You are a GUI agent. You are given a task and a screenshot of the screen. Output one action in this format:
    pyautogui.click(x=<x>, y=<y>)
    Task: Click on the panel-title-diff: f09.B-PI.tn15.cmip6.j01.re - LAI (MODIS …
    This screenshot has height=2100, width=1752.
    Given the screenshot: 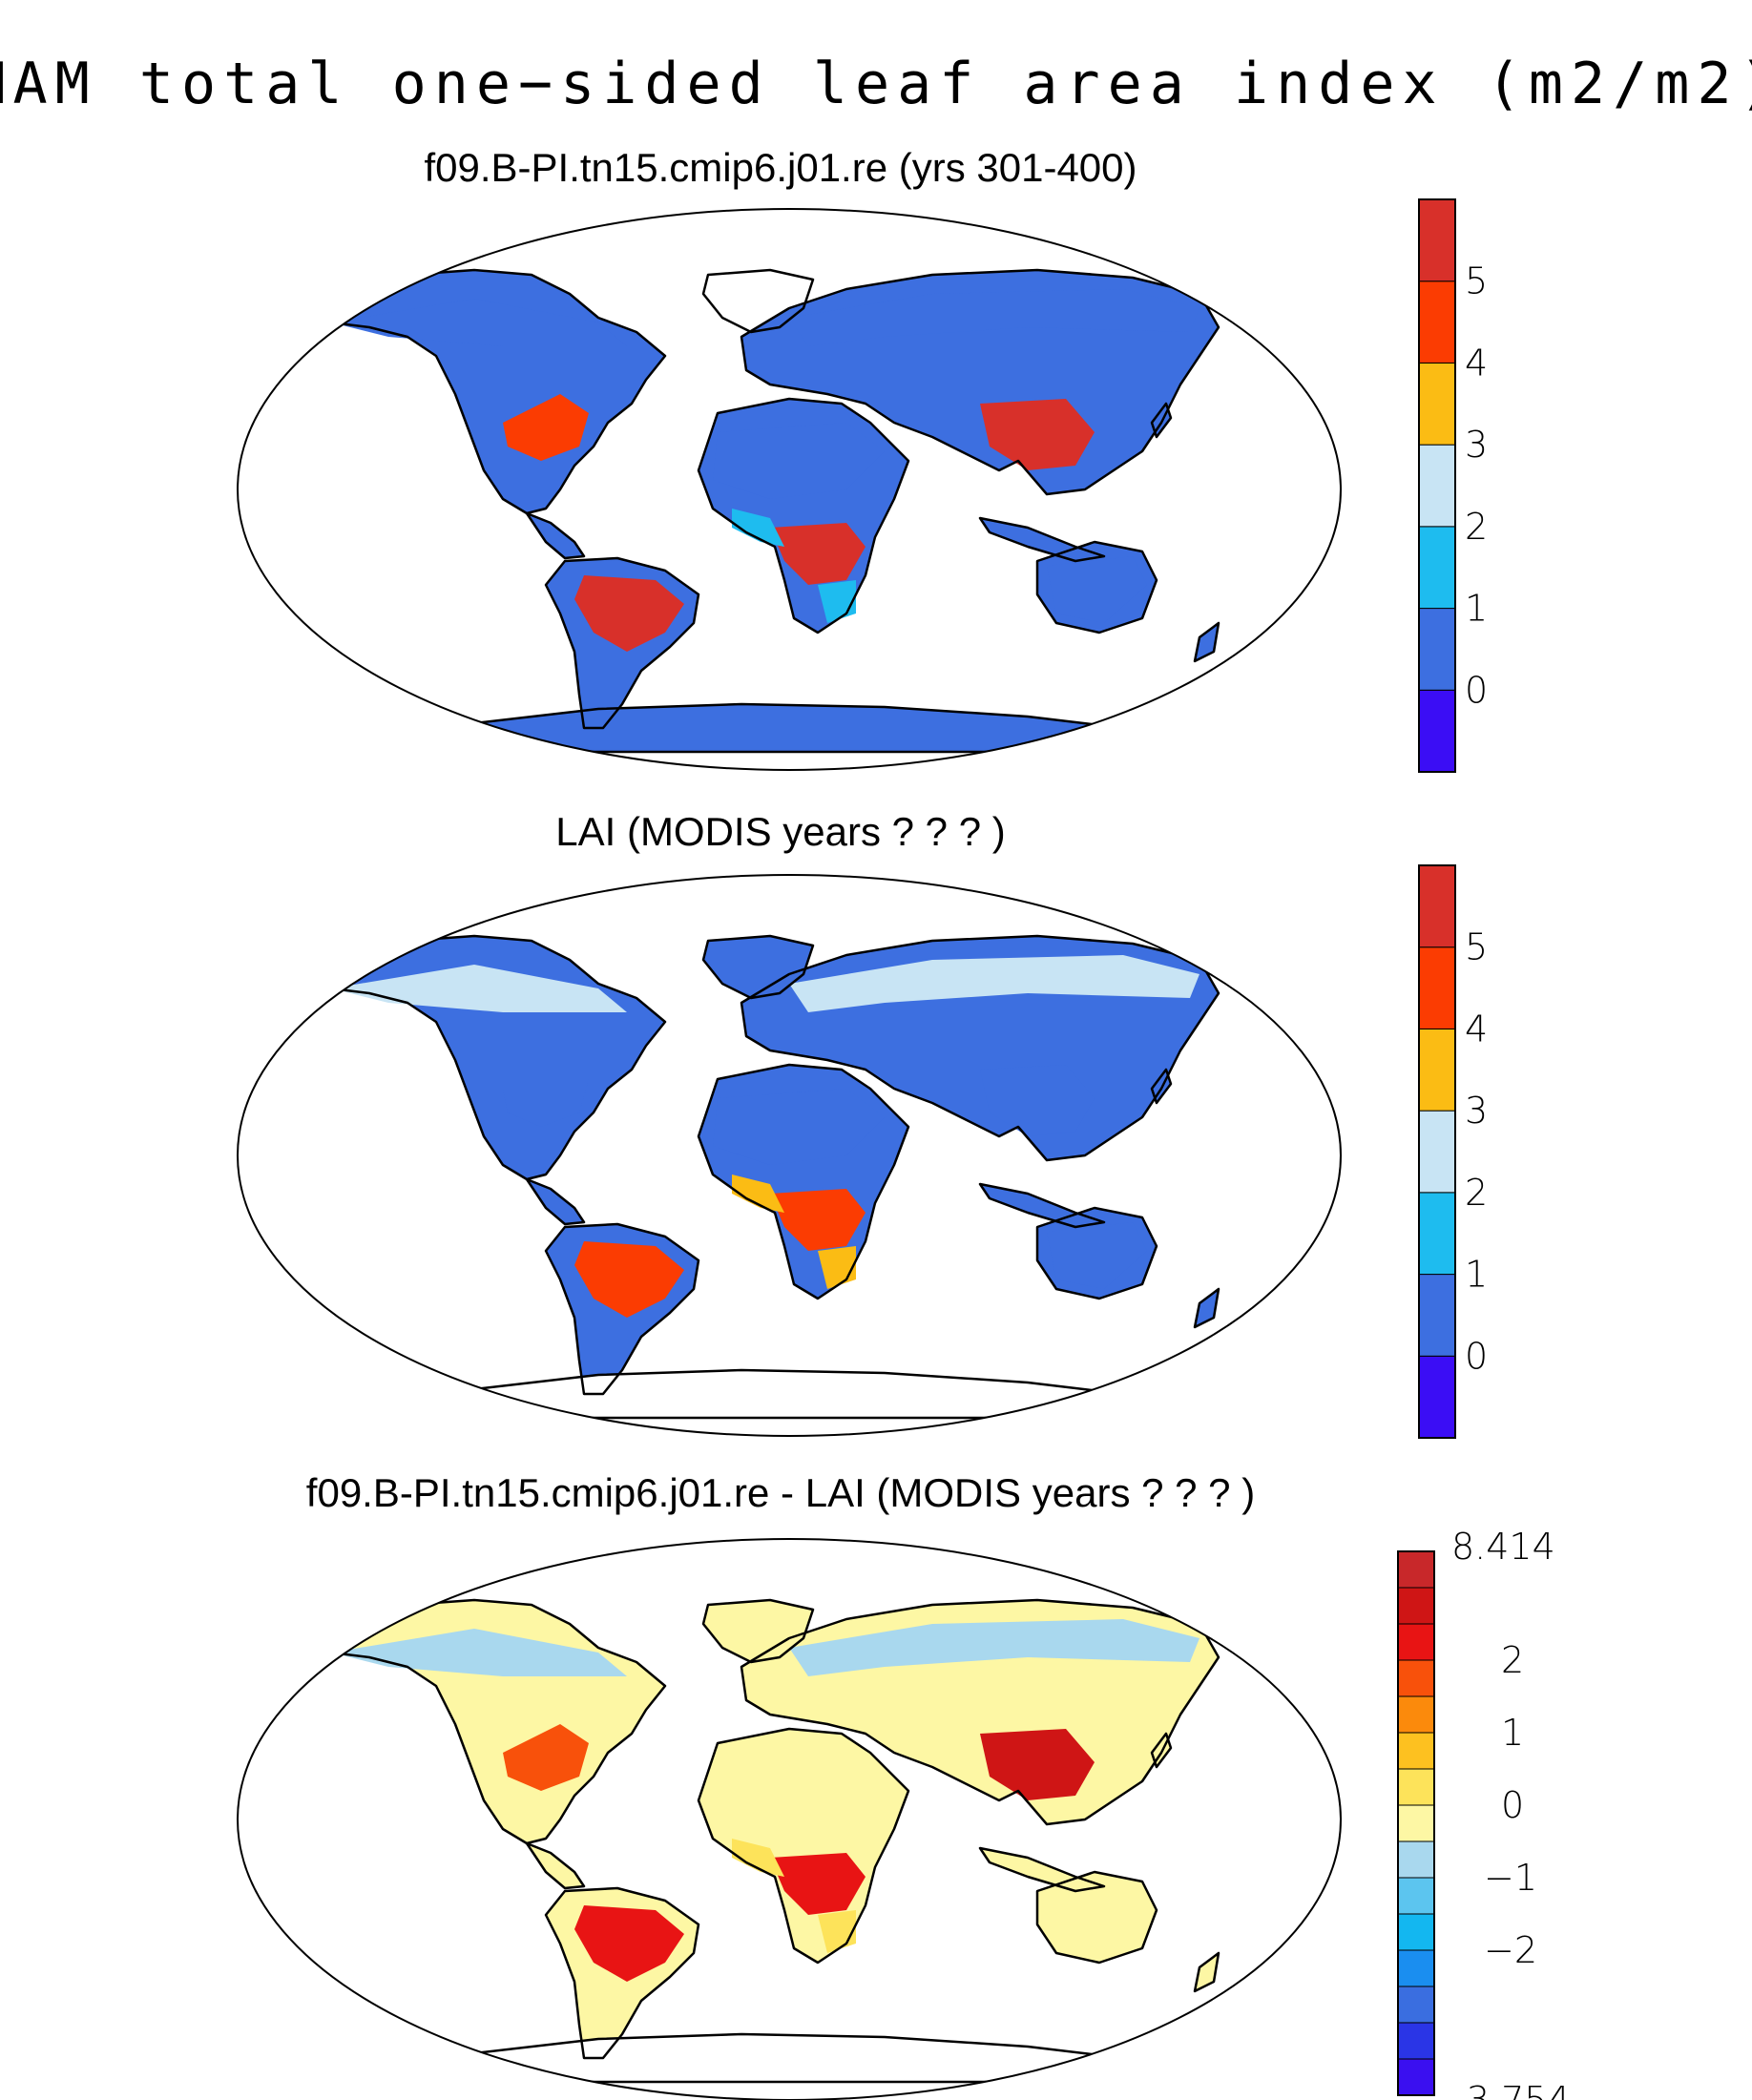 What is the action you would take?
    pyautogui.click(x=780, y=1493)
    